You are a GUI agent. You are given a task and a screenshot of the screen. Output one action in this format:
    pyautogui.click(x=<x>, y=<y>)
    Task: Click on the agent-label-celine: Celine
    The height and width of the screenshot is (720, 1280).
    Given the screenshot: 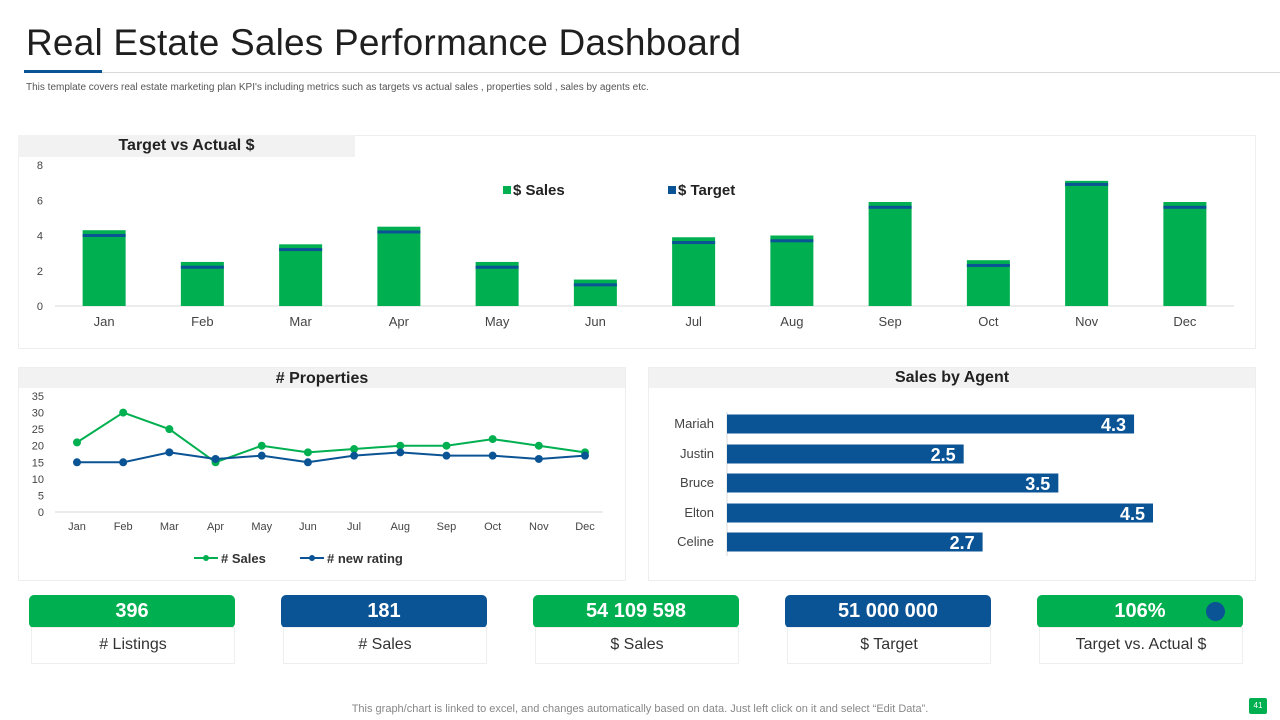 What is the action you would take?
    pyautogui.click(x=695, y=541)
    